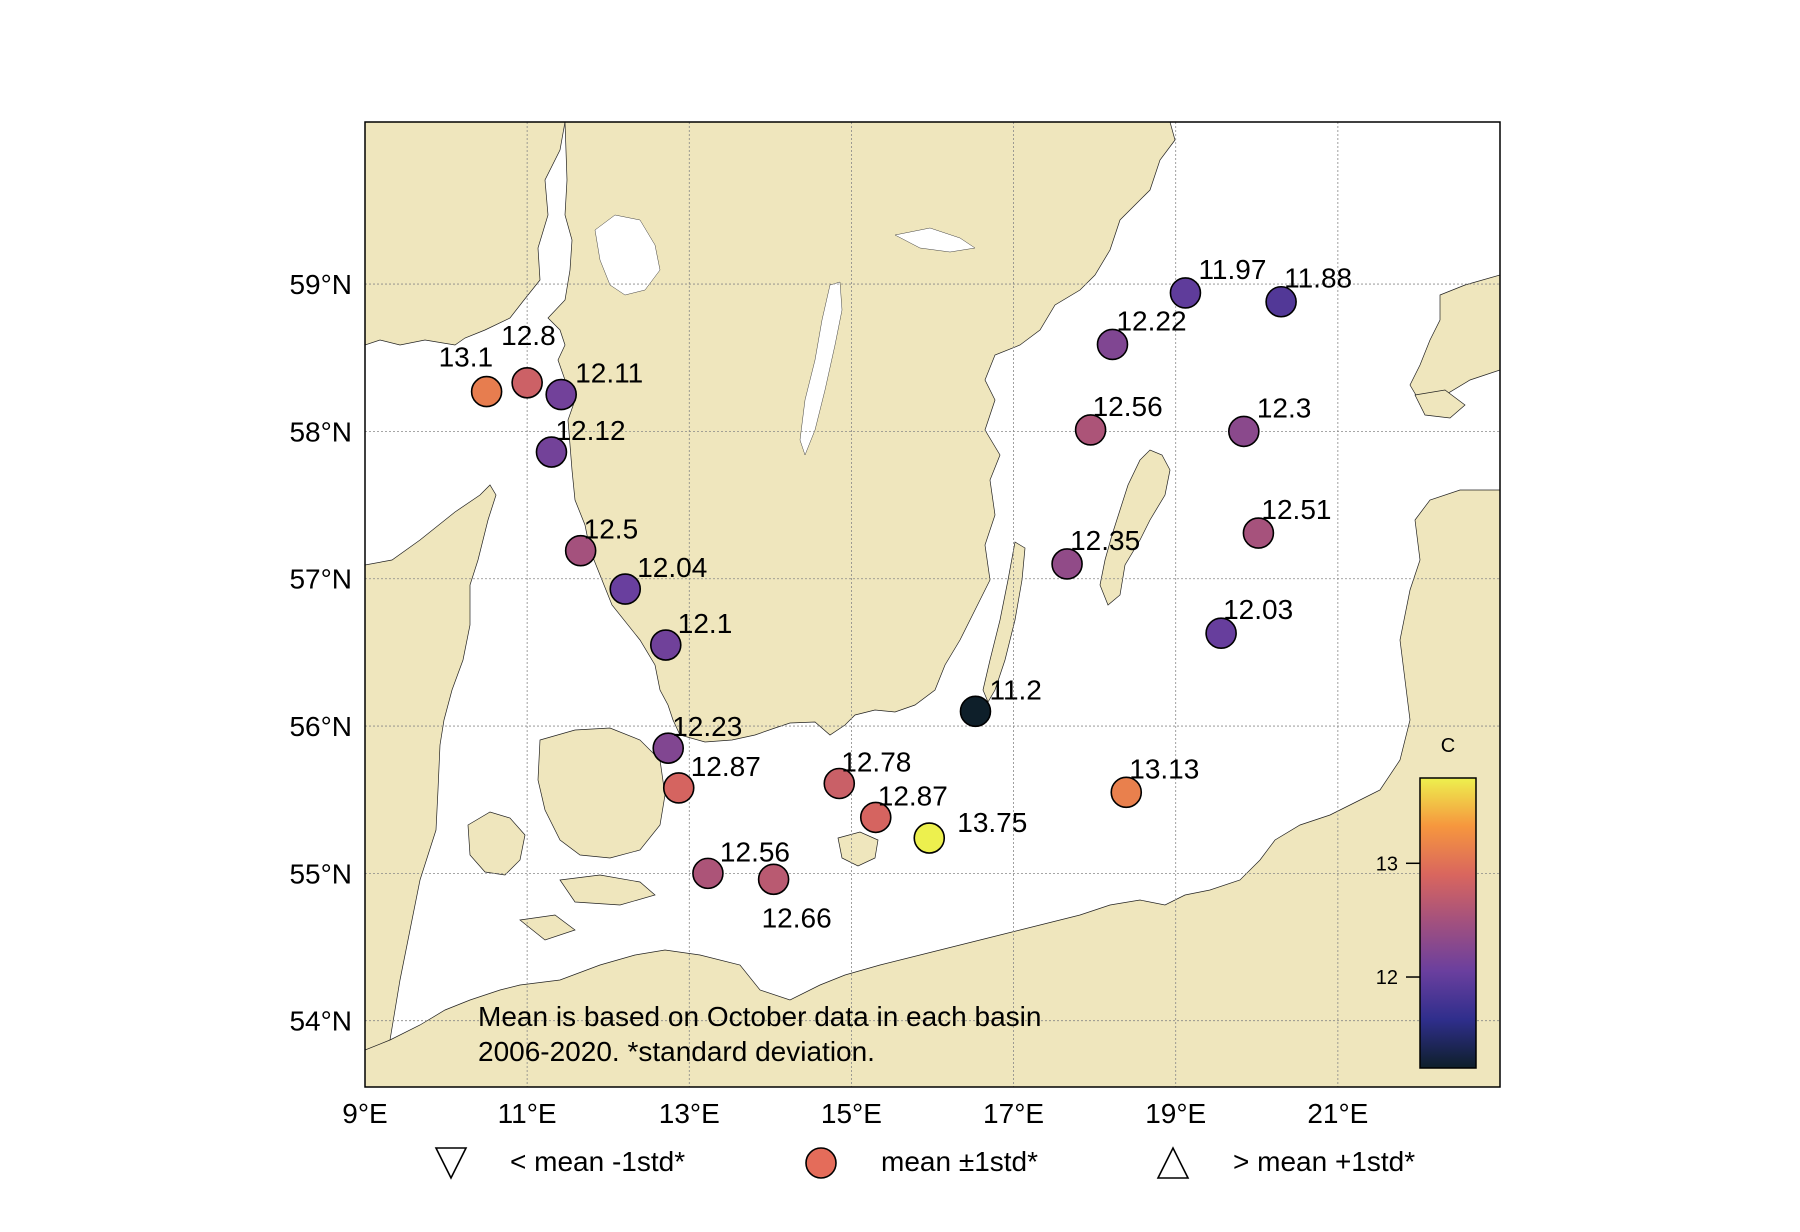 The width and height of the screenshot is (1800, 1232). What do you see at coordinates (1004, 622) in the screenshot?
I see `land-oland` at bounding box center [1004, 622].